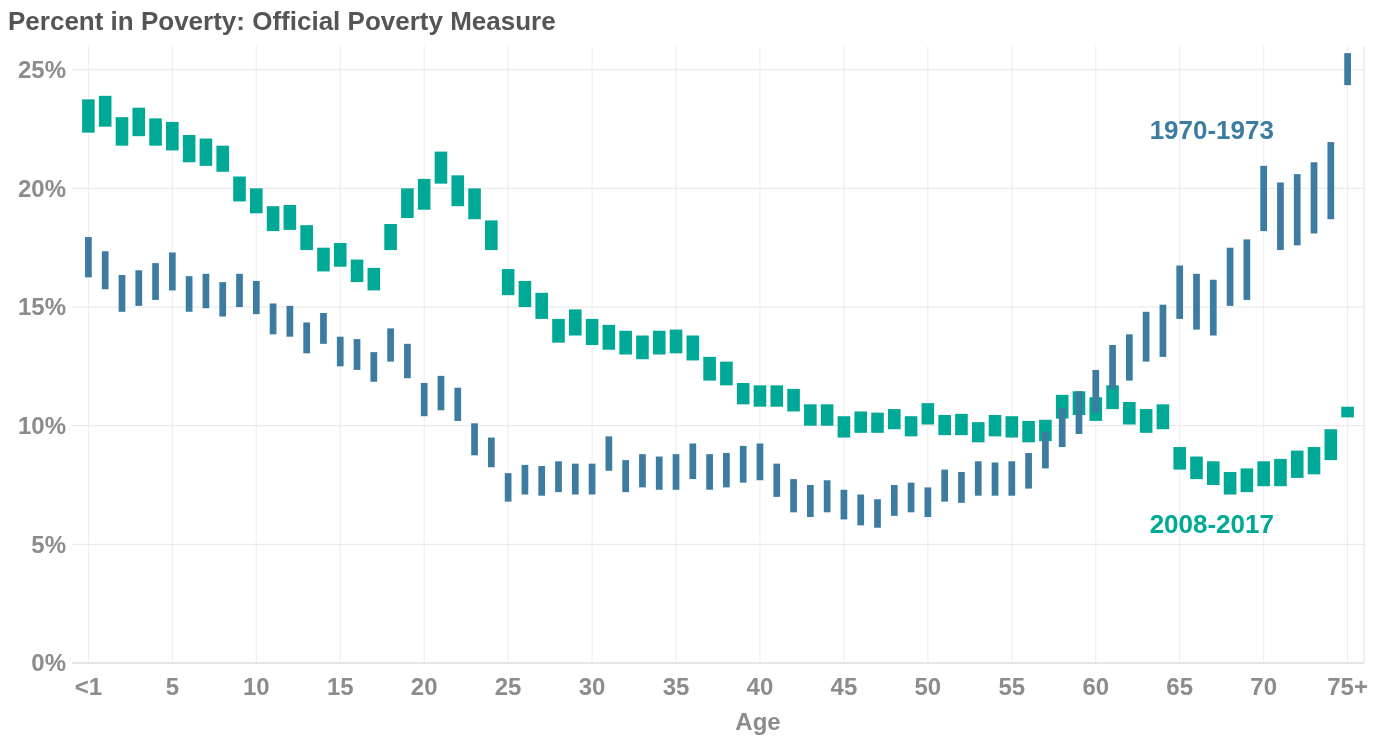  I want to click on x-axis-title: Age, so click(758, 721).